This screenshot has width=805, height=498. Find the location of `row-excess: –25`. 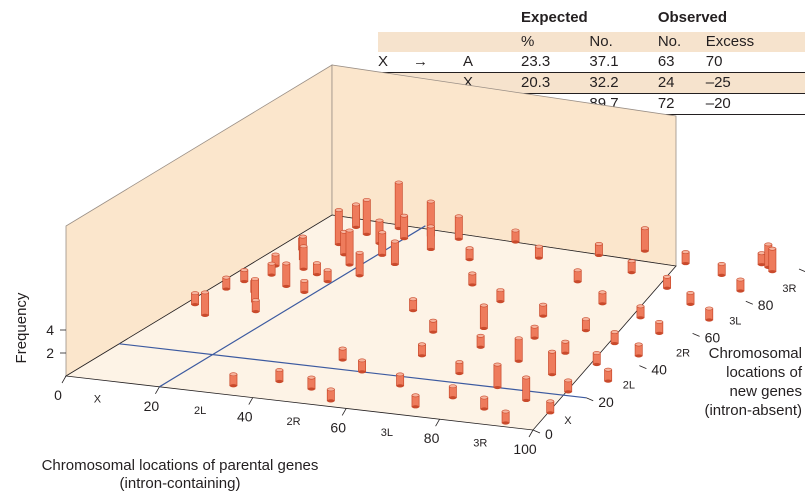

row-excess: –25 is located at coordinates (755, 83).